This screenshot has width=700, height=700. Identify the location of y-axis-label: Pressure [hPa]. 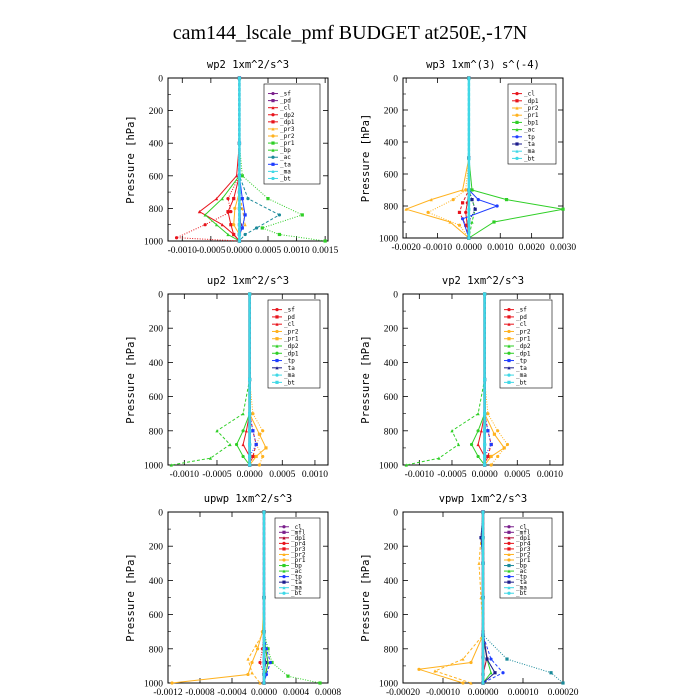
(131, 379).